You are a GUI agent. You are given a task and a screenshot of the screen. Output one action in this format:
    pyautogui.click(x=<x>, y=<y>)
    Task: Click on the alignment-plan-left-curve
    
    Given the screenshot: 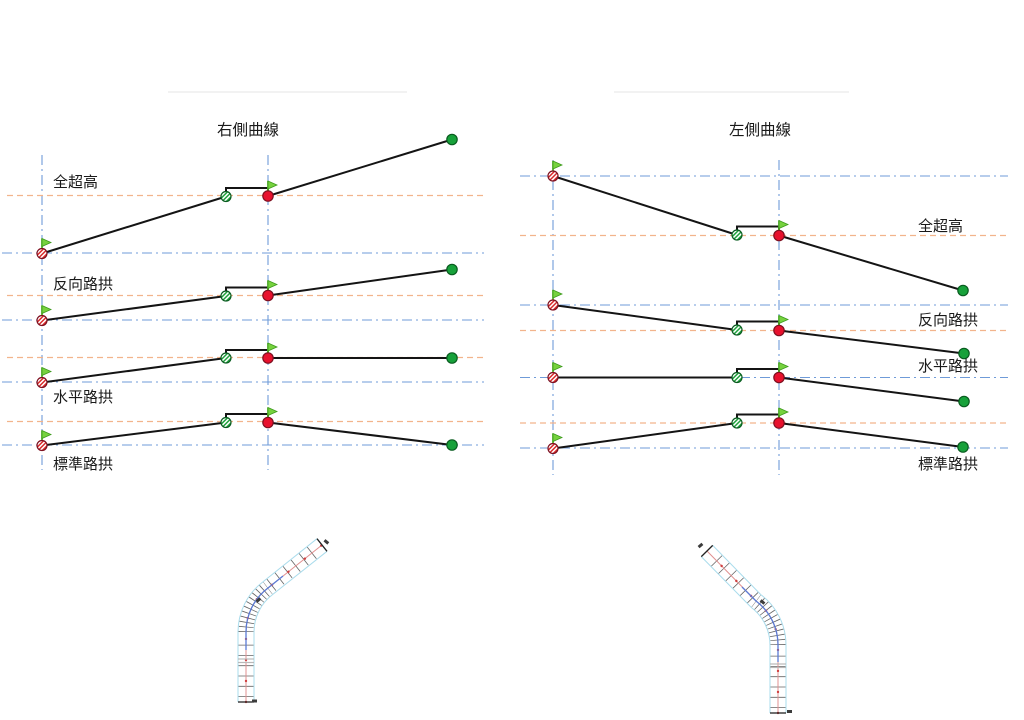 What is the action you would take?
    pyautogui.click(x=744, y=628)
    